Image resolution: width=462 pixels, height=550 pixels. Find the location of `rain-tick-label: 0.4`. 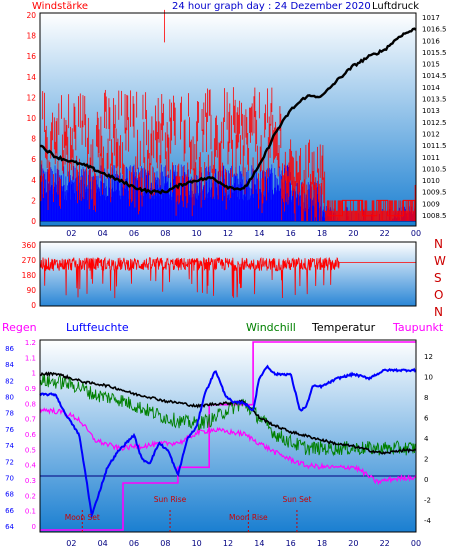

rain-tick-label: 0.4 is located at coordinates (31, 466).